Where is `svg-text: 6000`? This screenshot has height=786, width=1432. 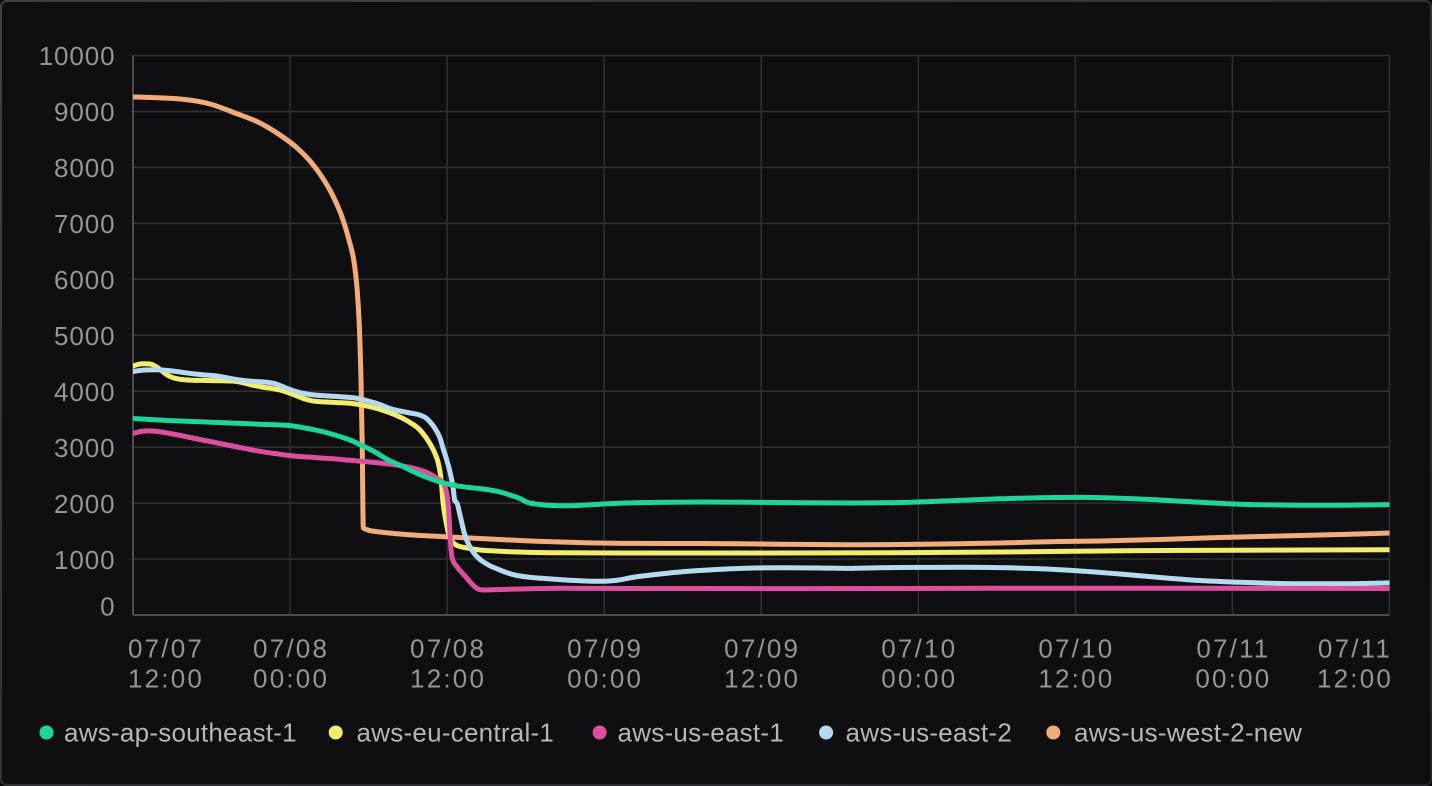 svg-text: 6000 is located at coordinates (84, 280).